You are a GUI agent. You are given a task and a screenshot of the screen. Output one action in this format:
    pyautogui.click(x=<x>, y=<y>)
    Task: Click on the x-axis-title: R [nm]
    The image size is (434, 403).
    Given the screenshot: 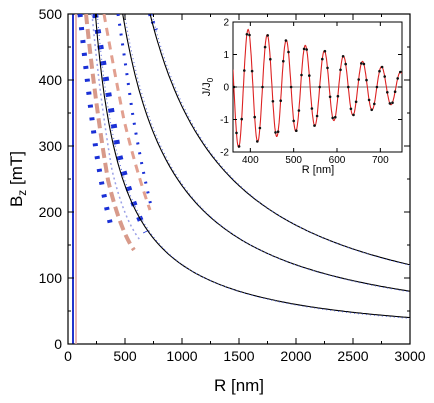 What is the action you would take?
    pyautogui.click(x=239, y=385)
    